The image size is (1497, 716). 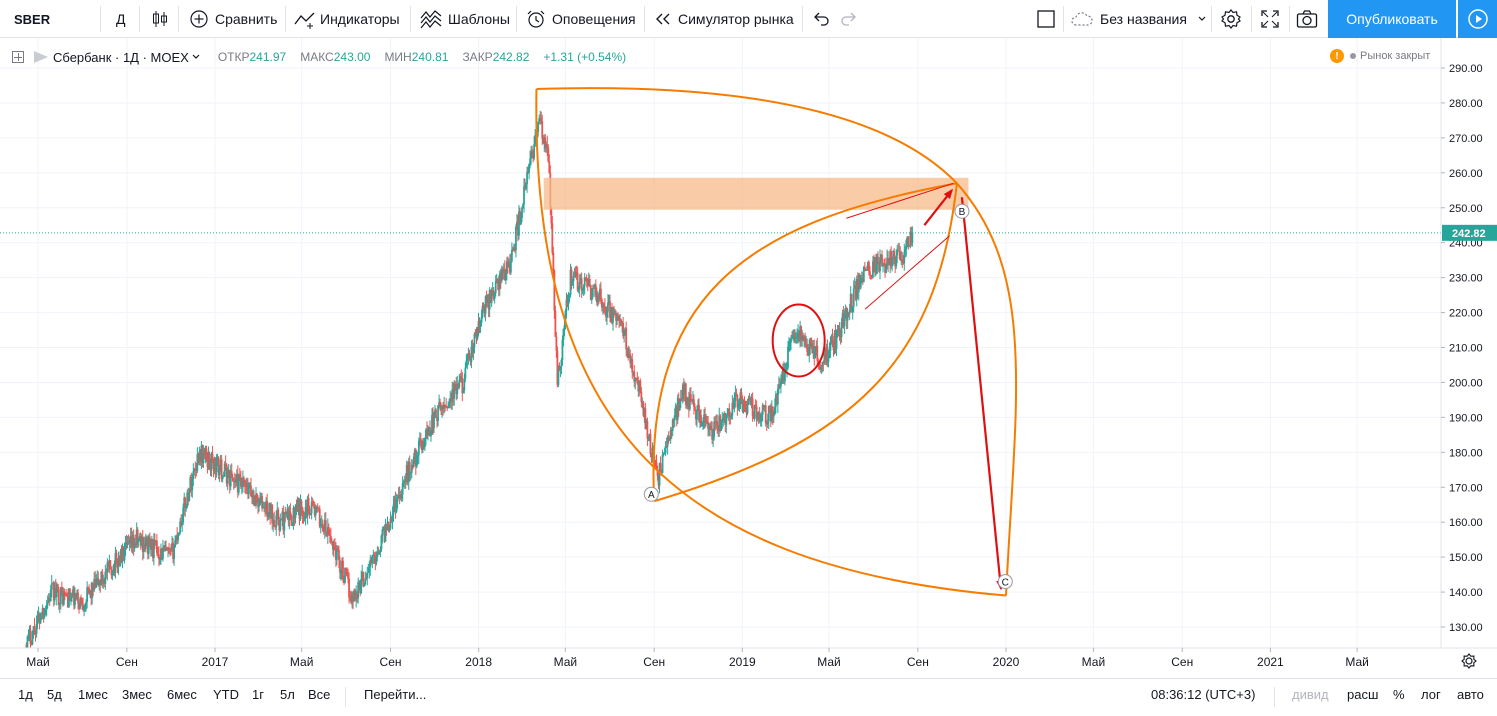 I want to click on adjust-dividends-toggle: дивид, so click(x=1310, y=694).